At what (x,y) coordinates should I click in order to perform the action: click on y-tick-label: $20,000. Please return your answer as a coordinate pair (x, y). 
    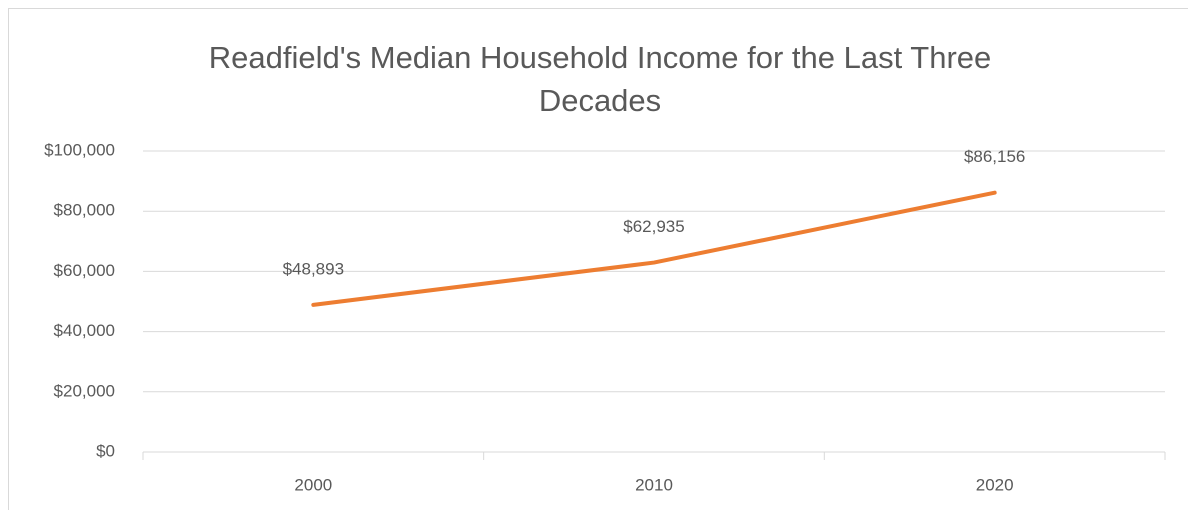
    Looking at the image, I should click on (84, 390).